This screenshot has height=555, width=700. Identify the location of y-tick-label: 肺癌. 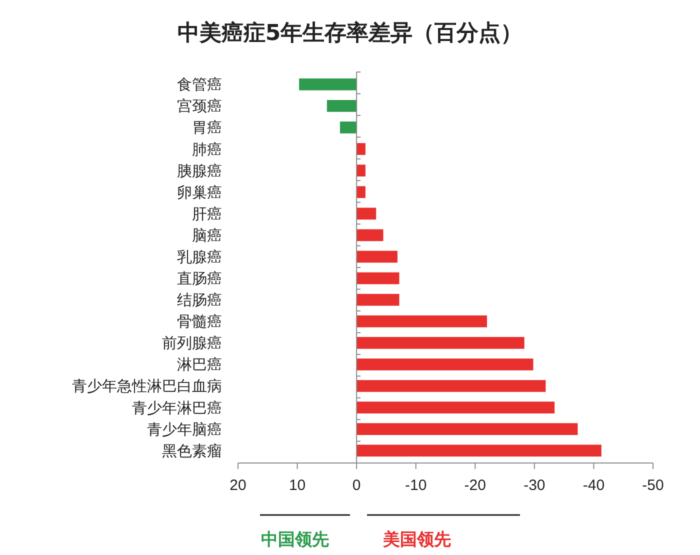
(207, 149).